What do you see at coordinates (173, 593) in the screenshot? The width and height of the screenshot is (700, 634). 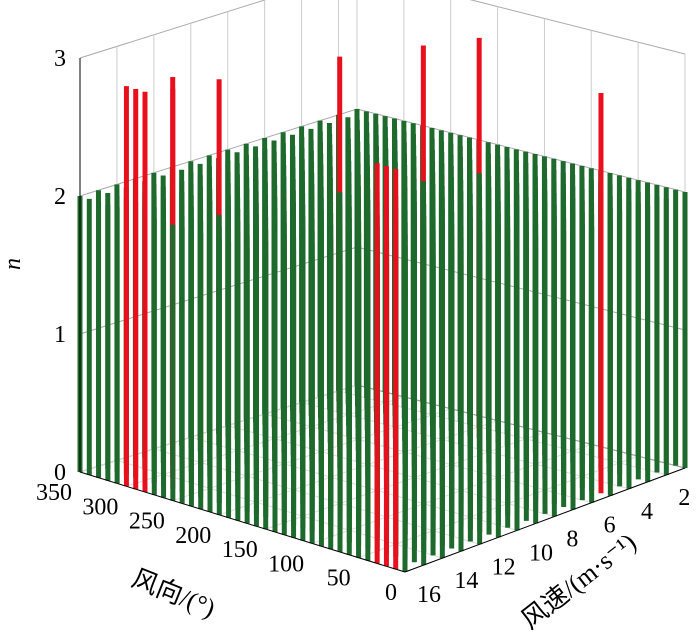 I see `x-axis-title: 风向/(°)` at bounding box center [173, 593].